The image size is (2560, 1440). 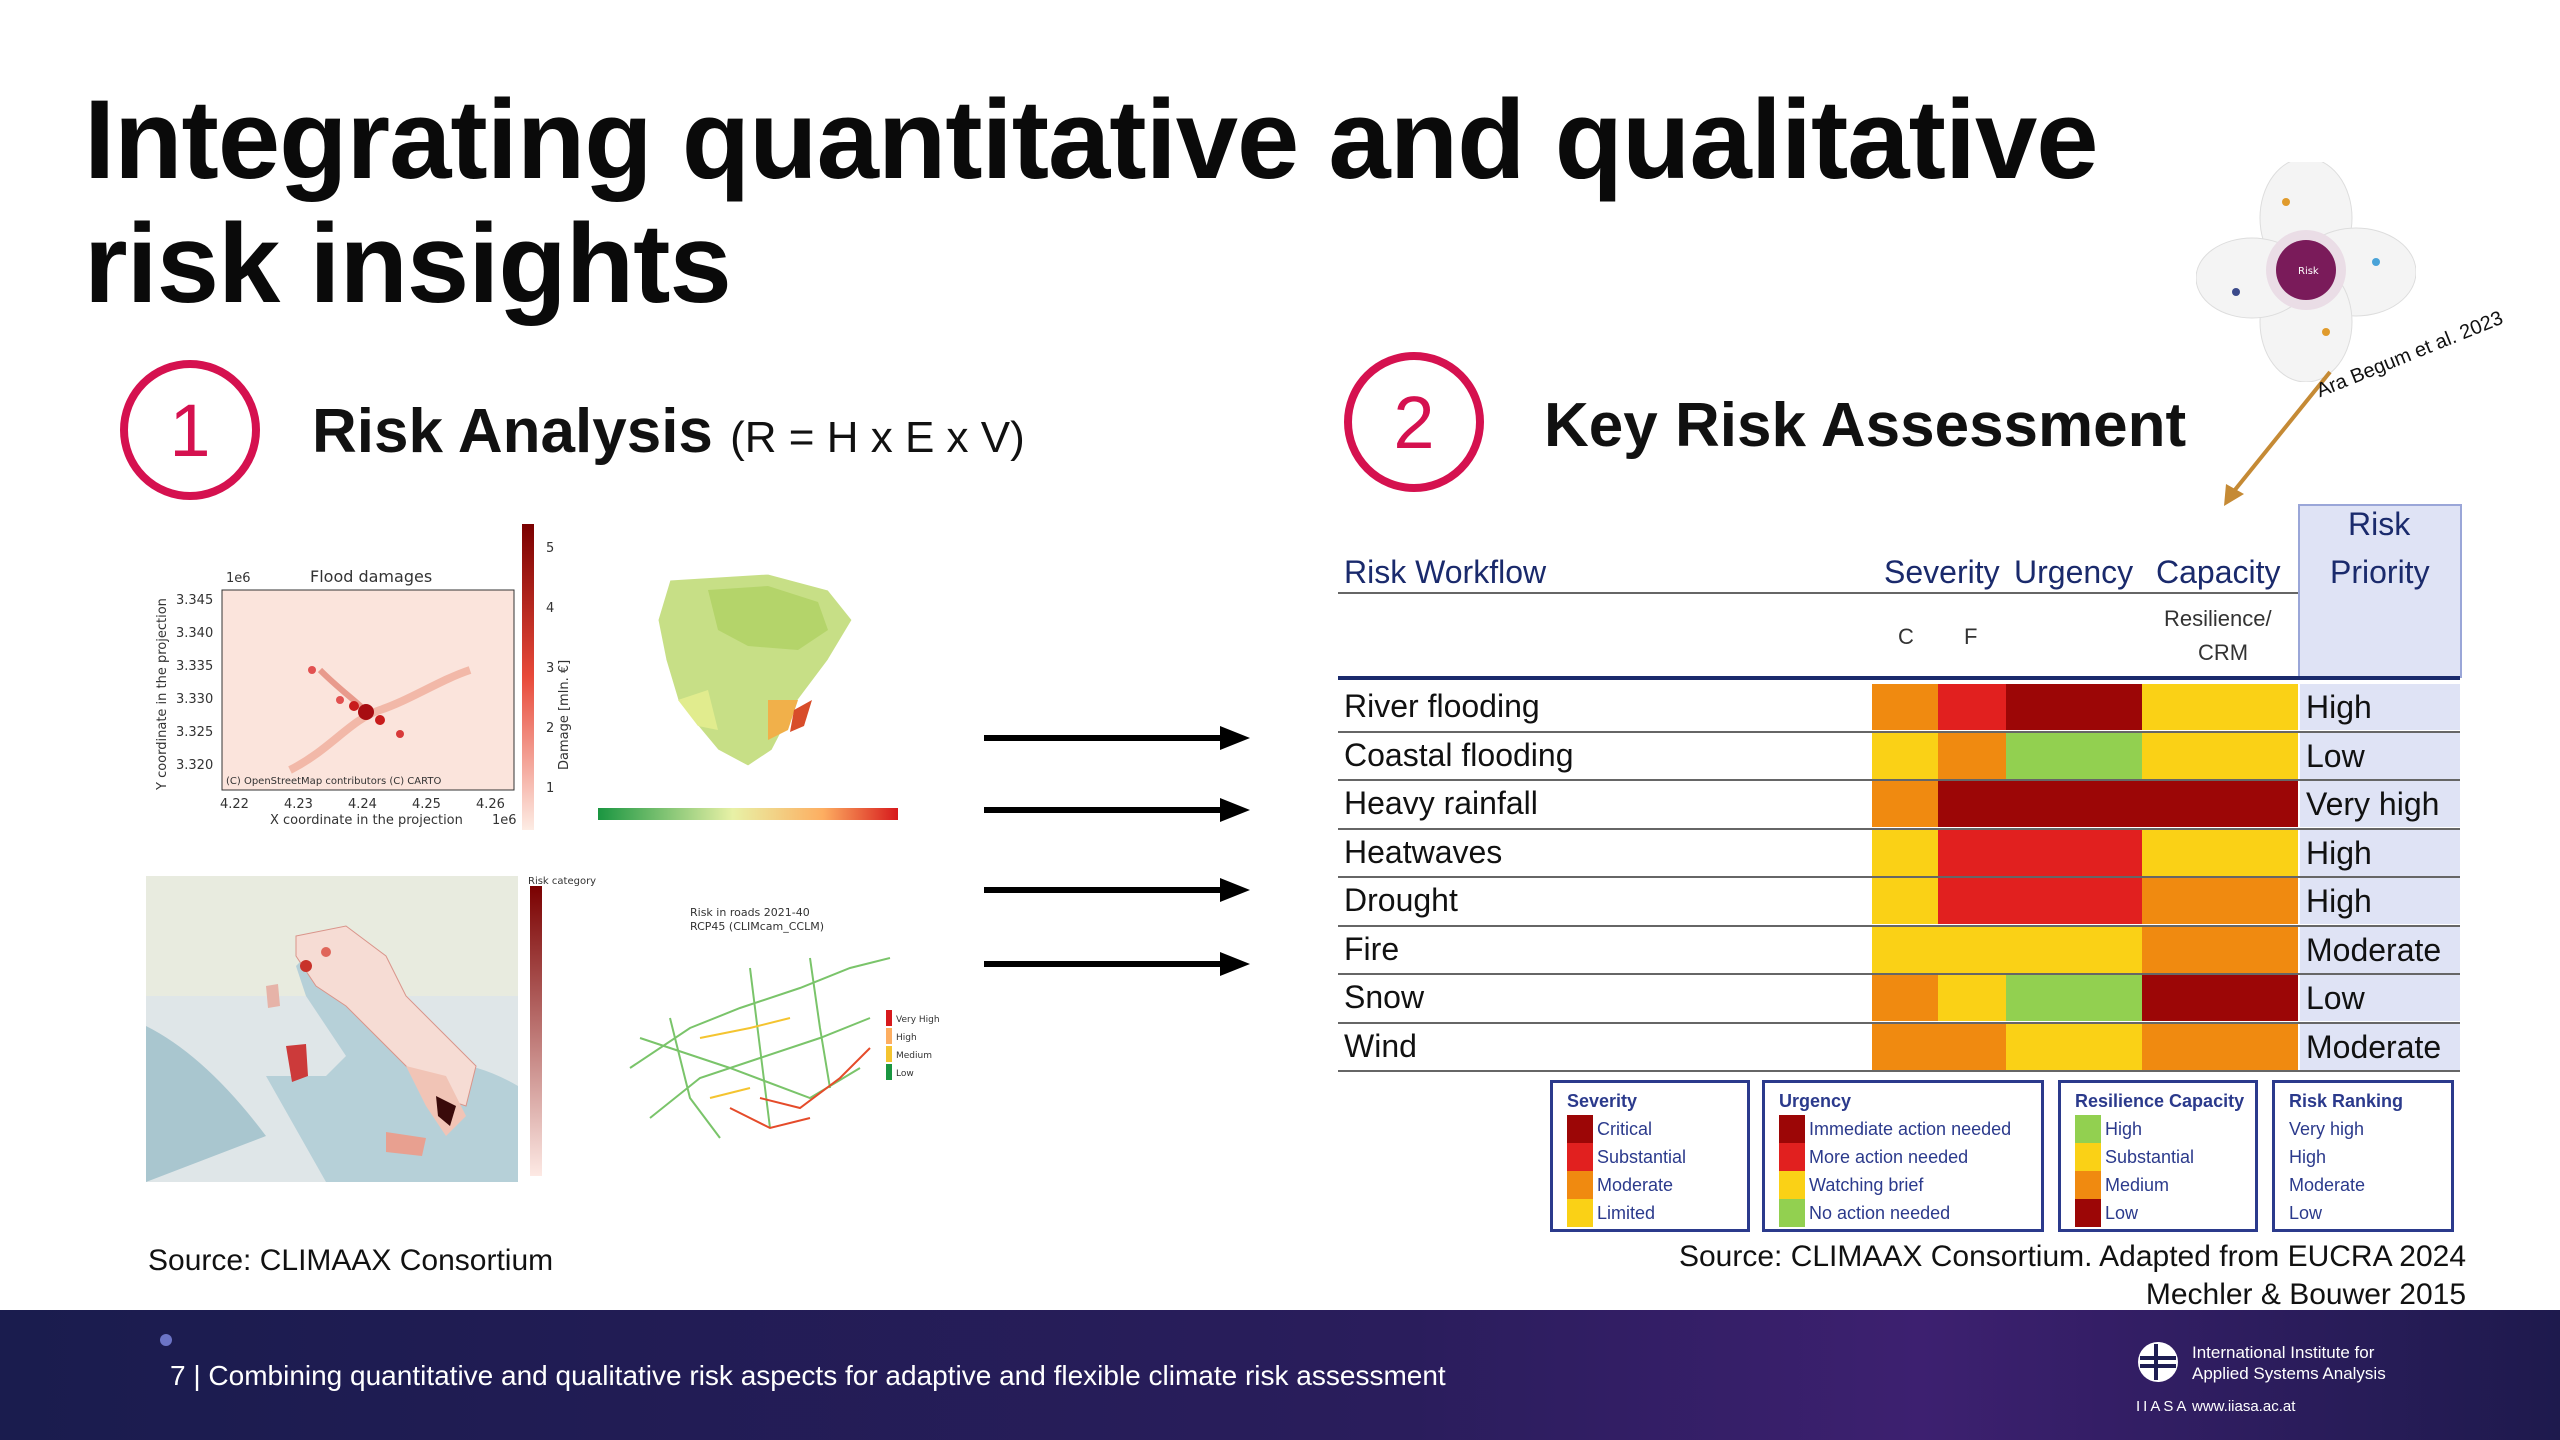 What do you see at coordinates (2166, 1370) in the screenshot?
I see `iiasa-logo-icon` at bounding box center [2166, 1370].